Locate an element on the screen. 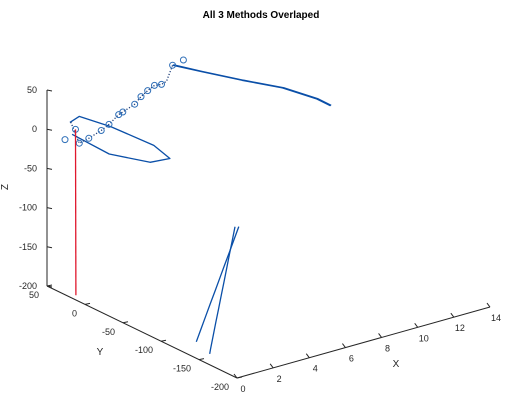  y-tick-label: -100 is located at coordinates (144, 350).